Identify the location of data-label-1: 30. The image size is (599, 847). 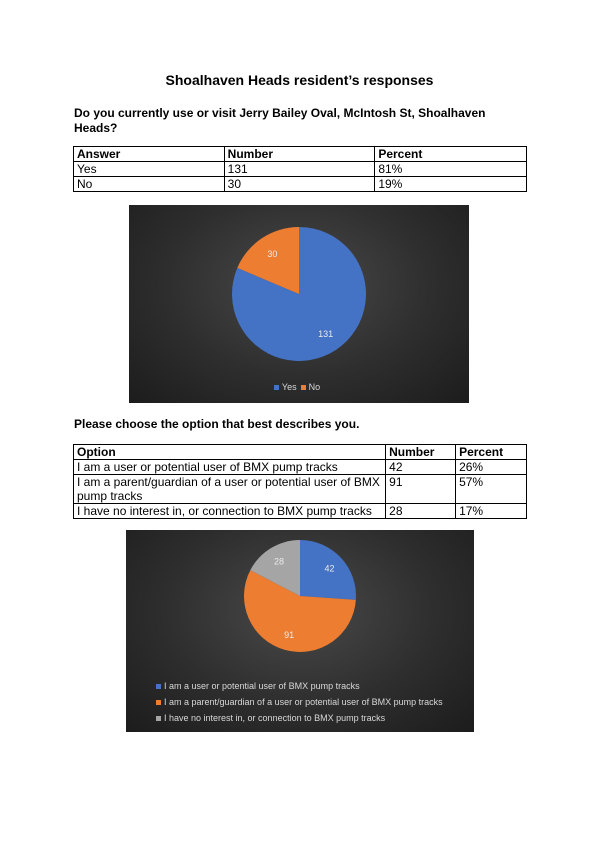
(272, 254).